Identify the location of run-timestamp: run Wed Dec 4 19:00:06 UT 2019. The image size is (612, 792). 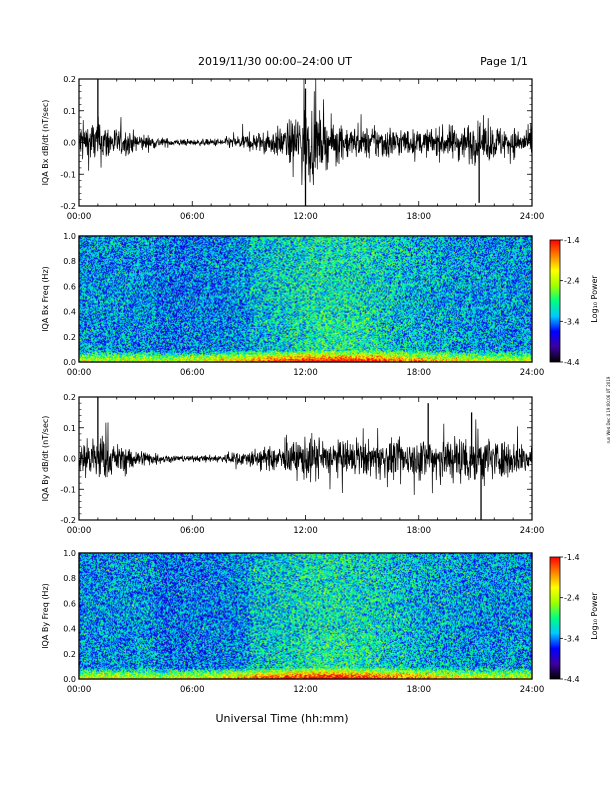
(608, 409).